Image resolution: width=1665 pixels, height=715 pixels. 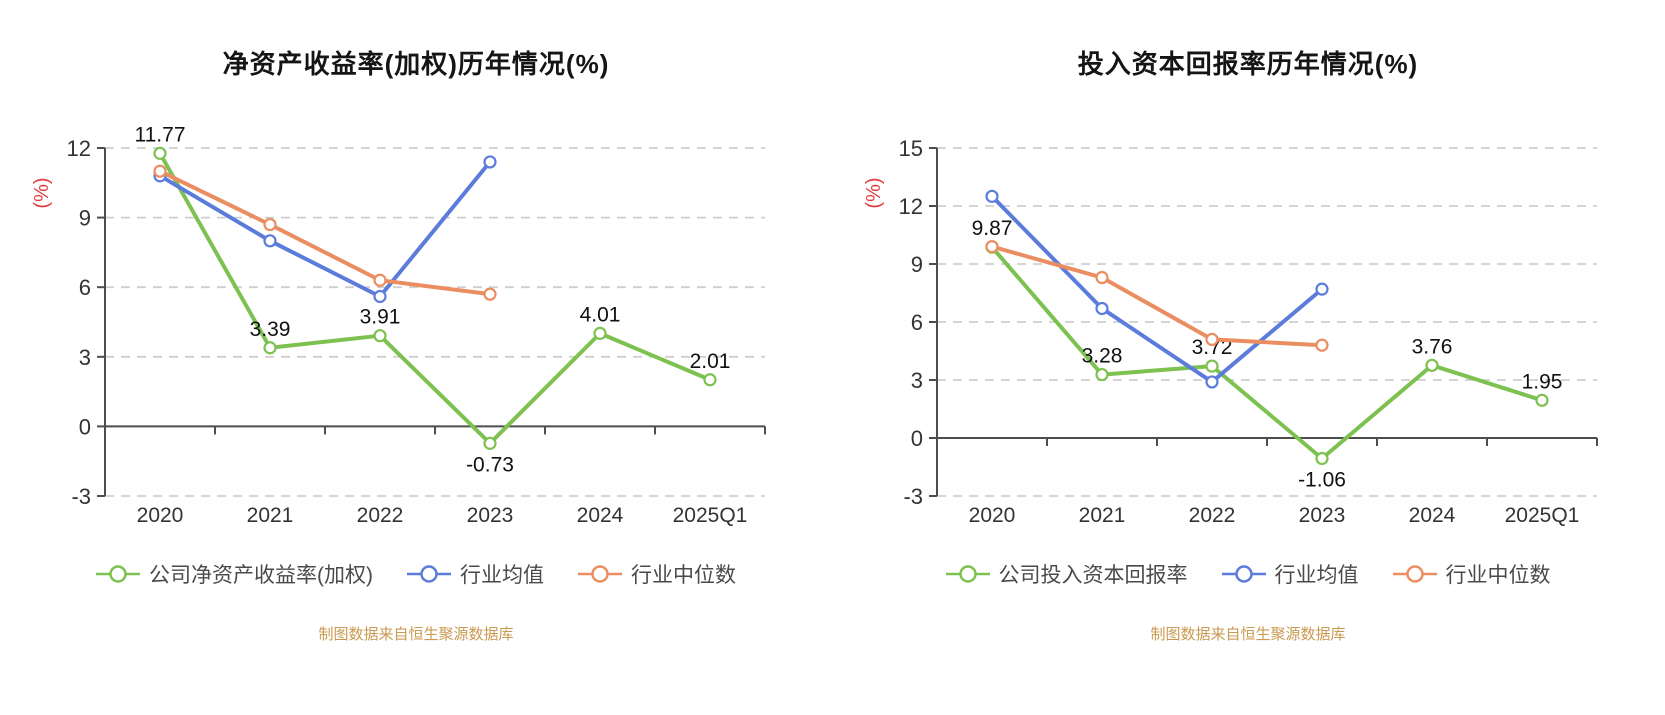 What do you see at coordinates (380, 317) in the screenshot?
I see `data-point-label: 3.91` at bounding box center [380, 317].